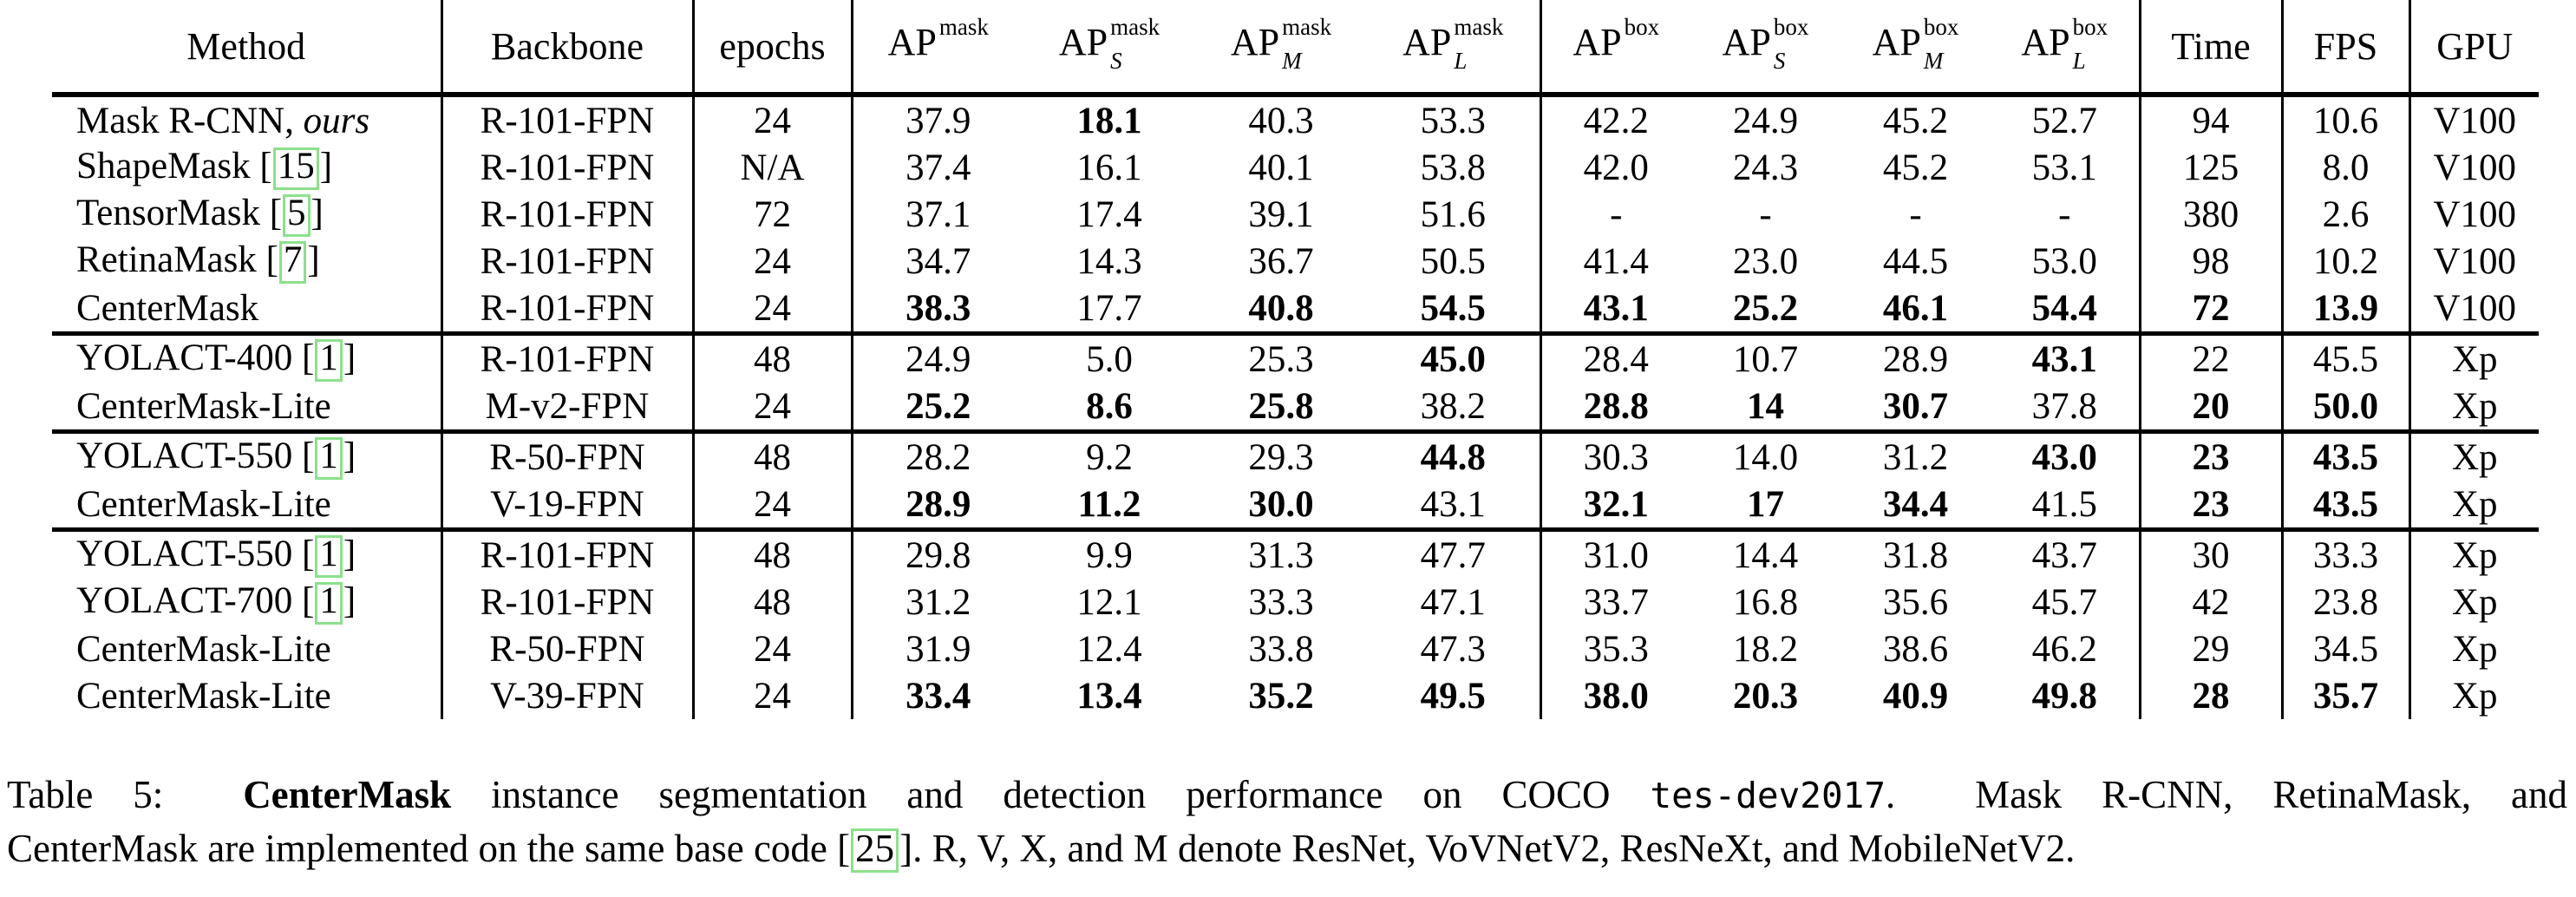  I want to click on value-cell: 25.2, so click(938, 406).